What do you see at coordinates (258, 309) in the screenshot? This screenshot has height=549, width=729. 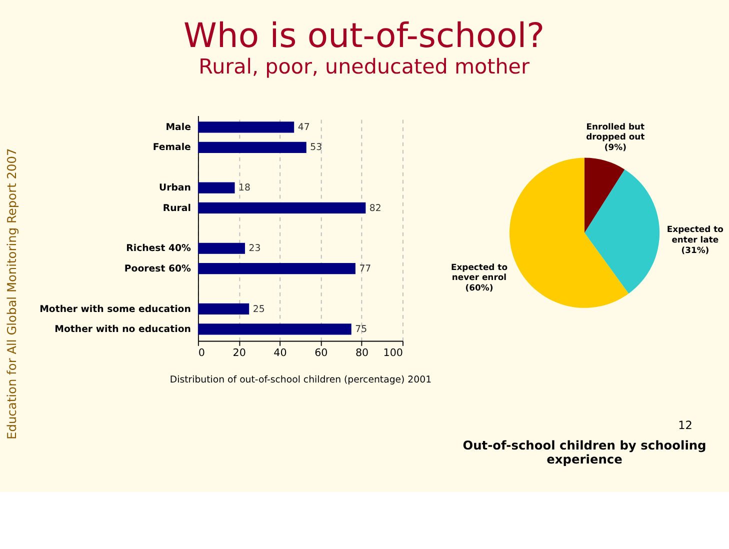 I see `data-label: 25` at bounding box center [258, 309].